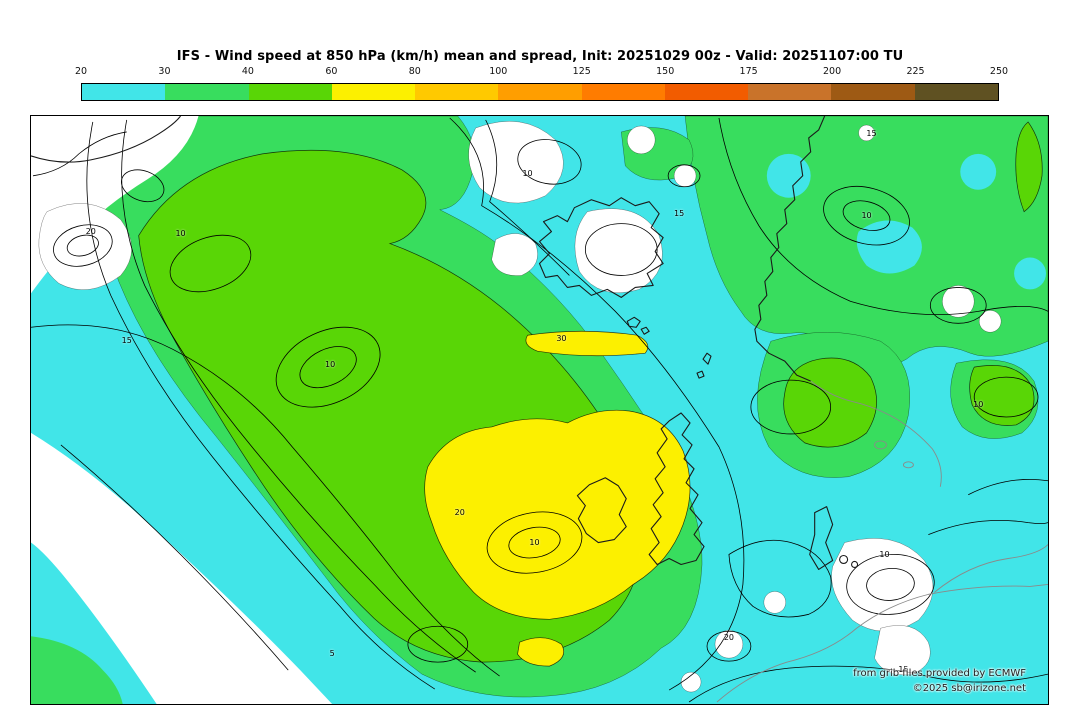 The width and height of the screenshot is (1080, 718). Describe the element at coordinates (821, 538) in the screenshot. I see `denmark-coast` at that location.